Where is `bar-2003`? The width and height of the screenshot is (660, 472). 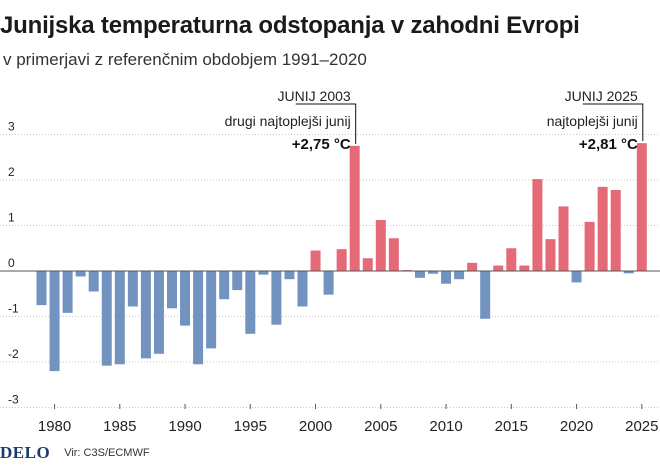
bar-2003 is located at coordinates (354, 208).